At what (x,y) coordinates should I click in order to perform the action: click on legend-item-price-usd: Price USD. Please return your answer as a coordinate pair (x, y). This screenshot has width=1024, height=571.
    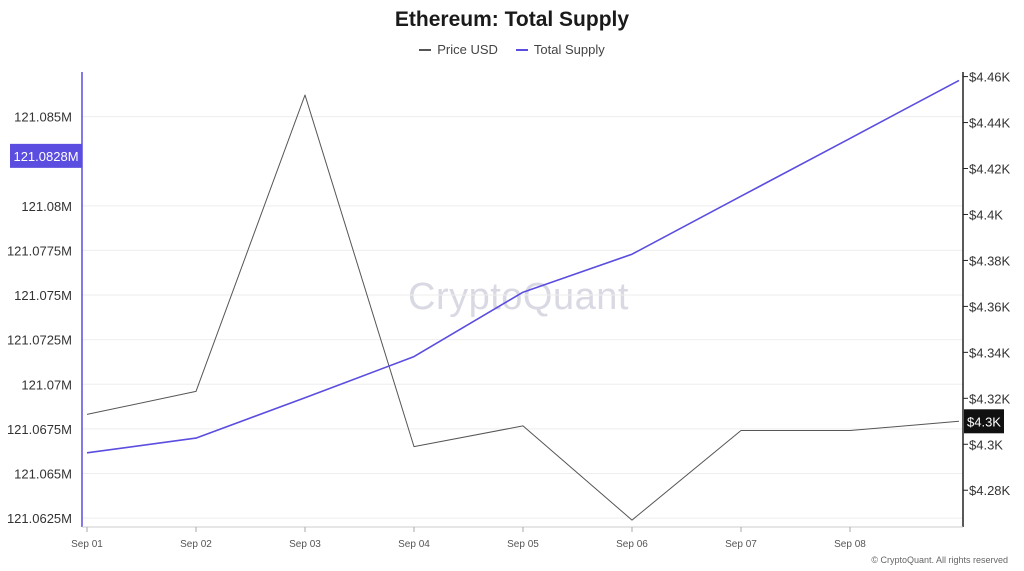
    Looking at the image, I should click on (458, 49).